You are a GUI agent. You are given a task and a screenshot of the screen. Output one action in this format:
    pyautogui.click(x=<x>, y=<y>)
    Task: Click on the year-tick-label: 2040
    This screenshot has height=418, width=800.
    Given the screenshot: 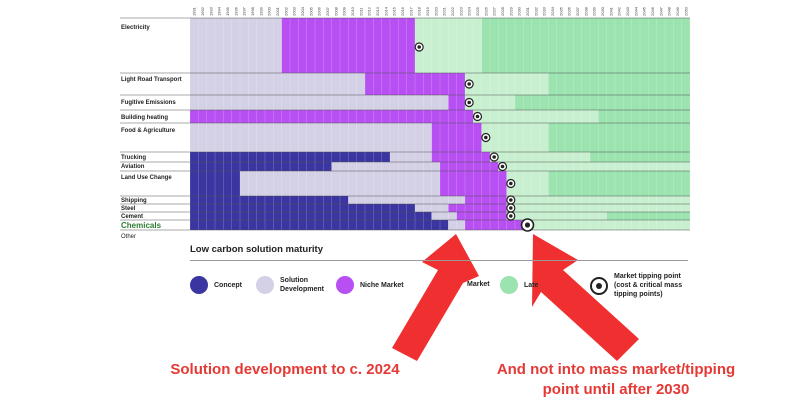 What is the action you would take?
    pyautogui.click(x=602, y=11)
    